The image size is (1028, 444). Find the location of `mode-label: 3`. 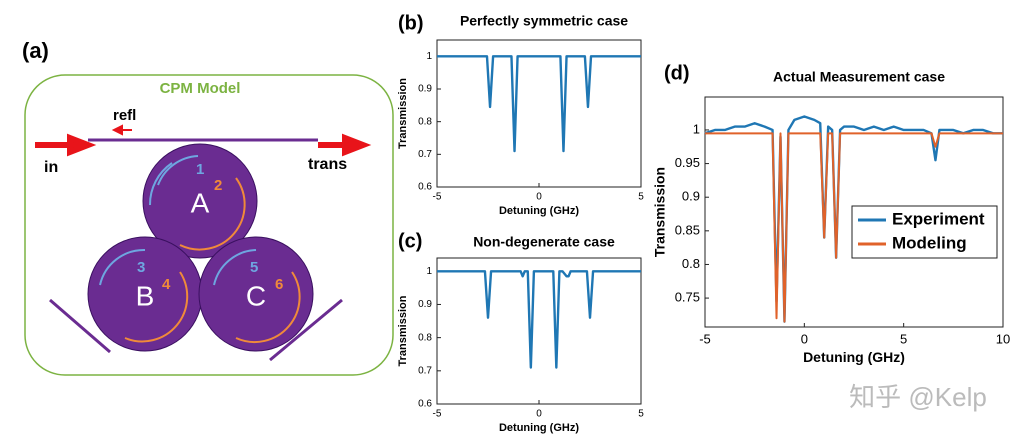

mode-label: 3 is located at coordinates (141, 267).